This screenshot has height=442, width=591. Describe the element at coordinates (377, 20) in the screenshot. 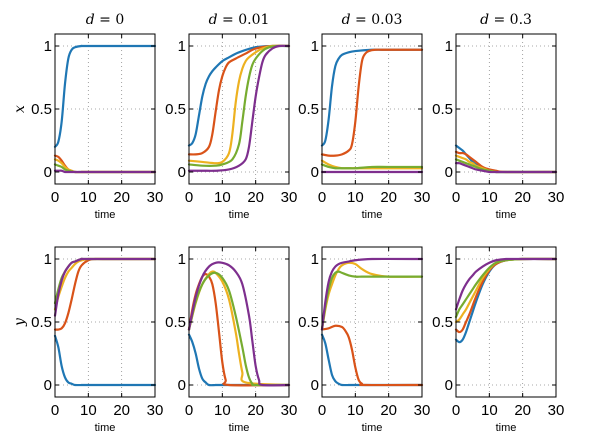

I see `panel-title-value: = 0.03` at that location.